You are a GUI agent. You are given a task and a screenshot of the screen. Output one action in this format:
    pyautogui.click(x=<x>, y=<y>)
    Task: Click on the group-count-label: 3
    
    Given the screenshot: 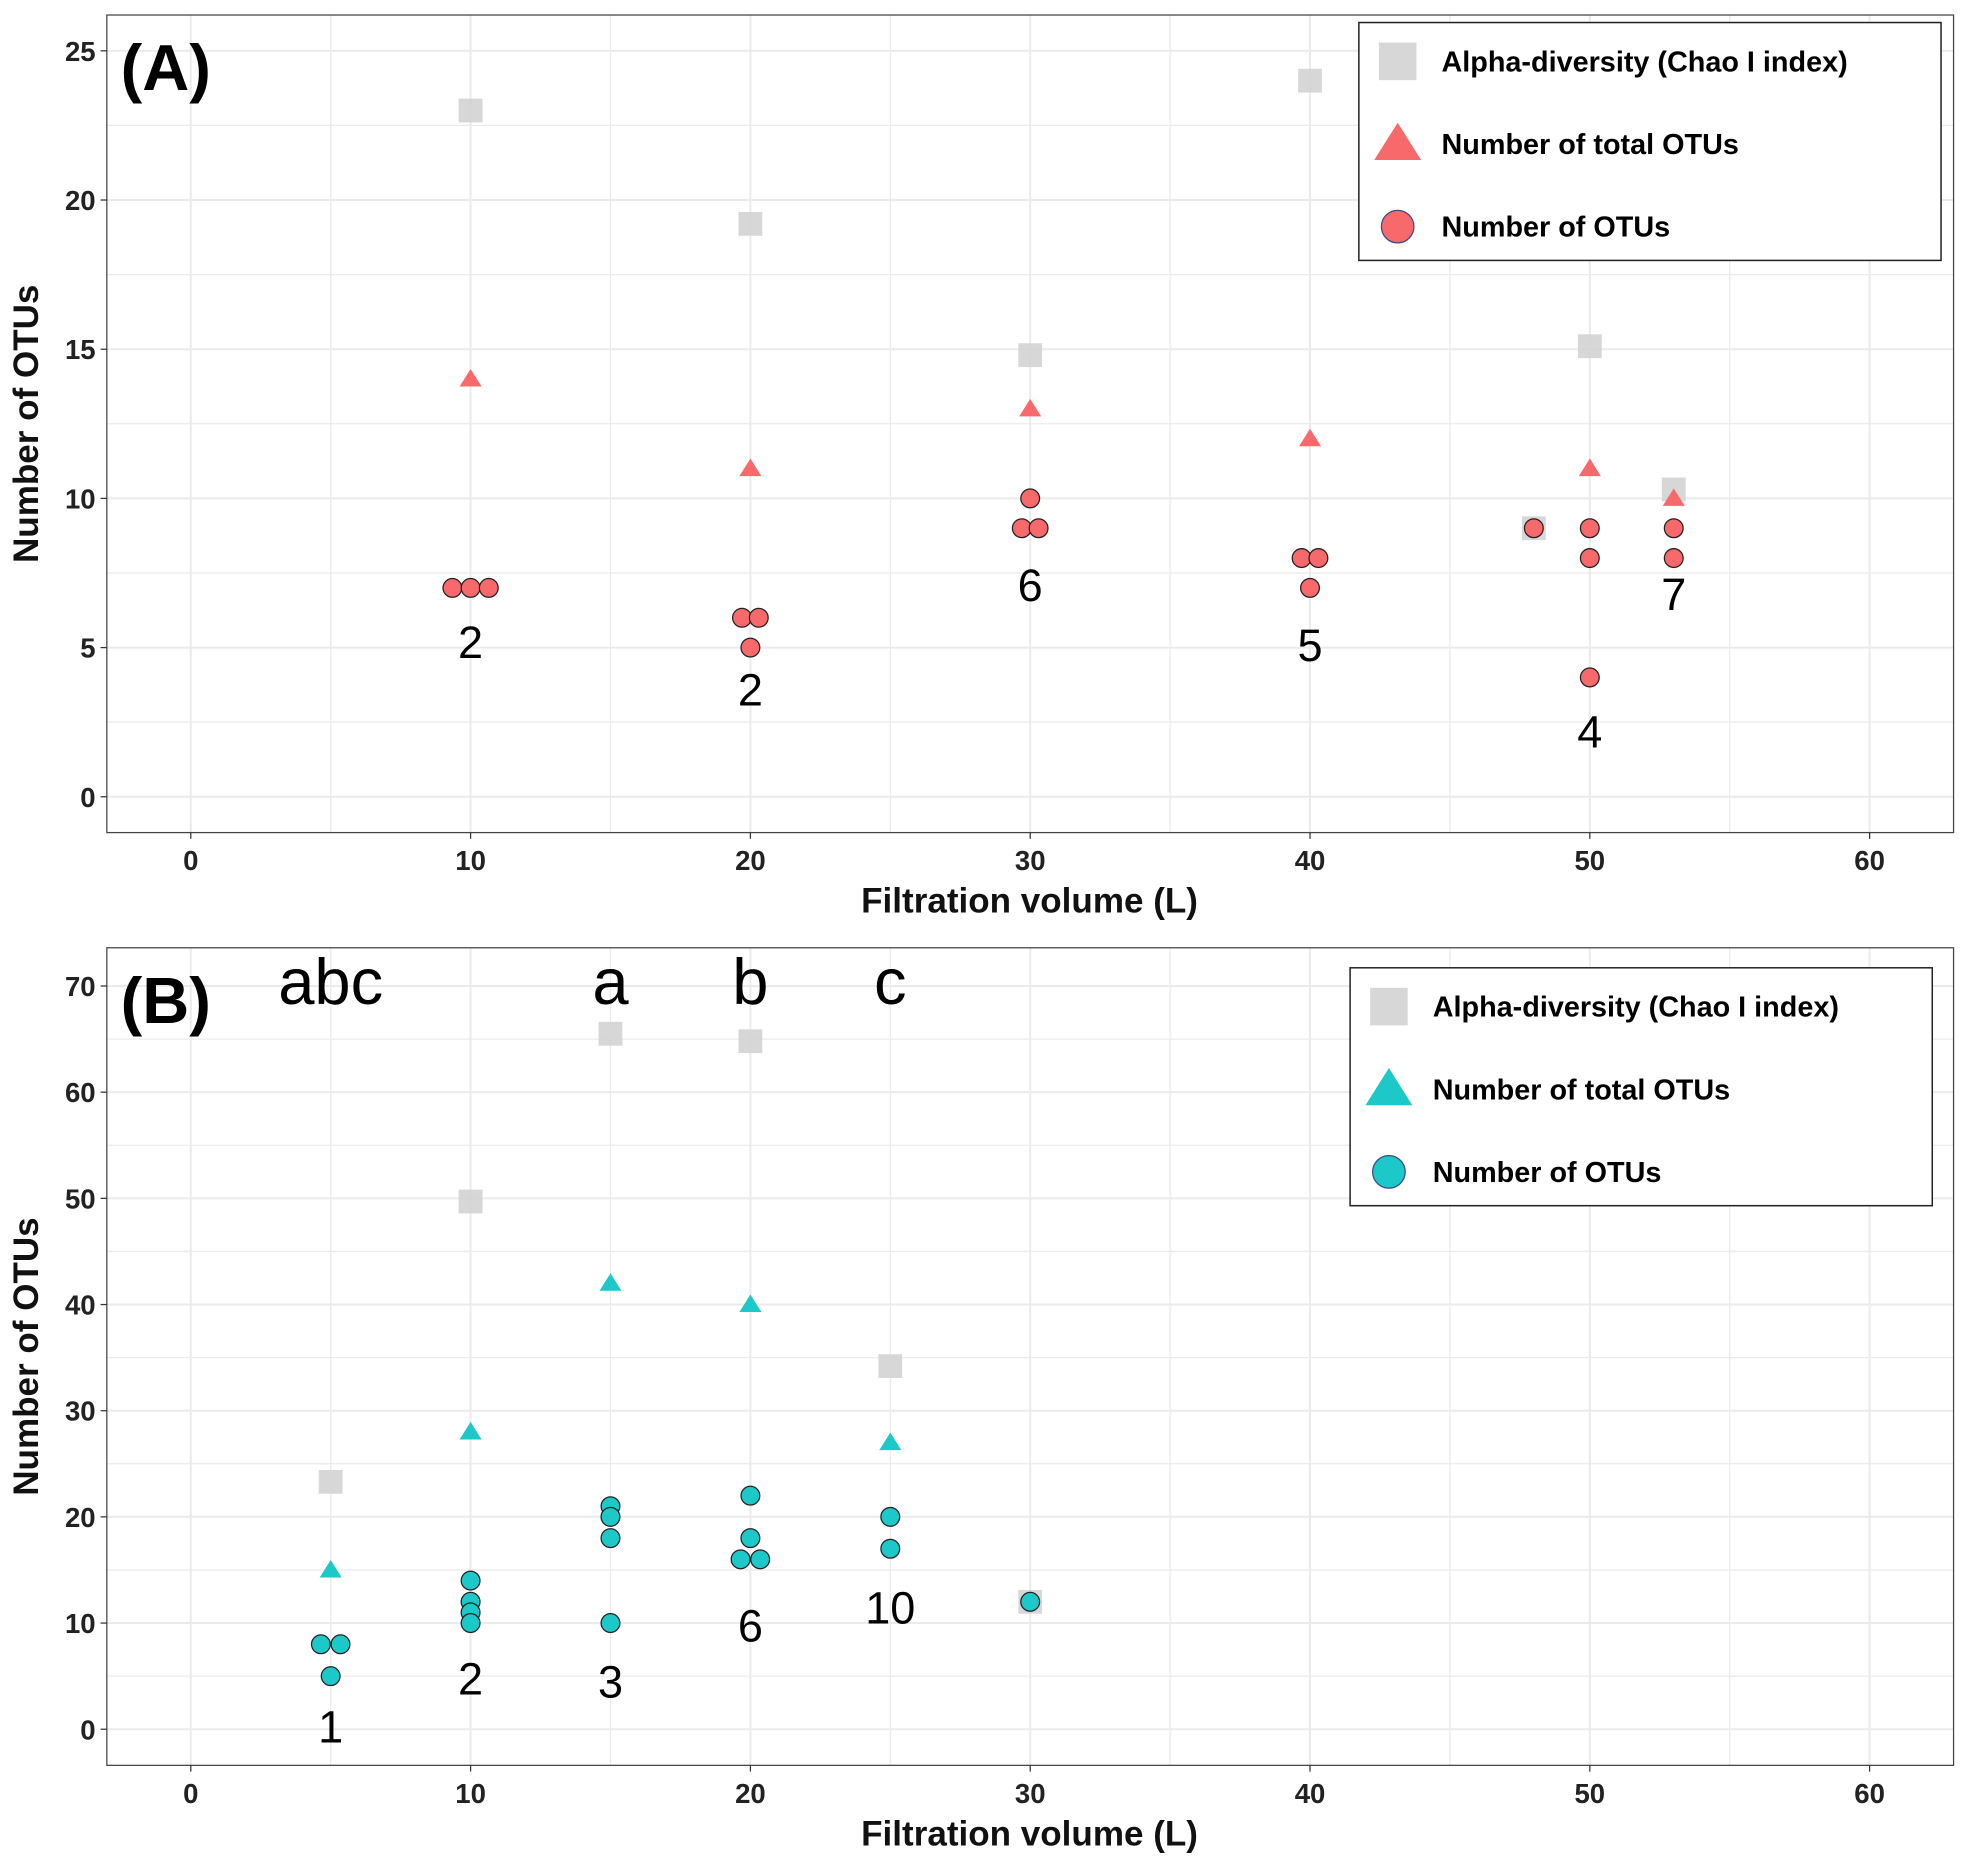 What is the action you would take?
    pyautogui.click(x=610, y=1682)
    